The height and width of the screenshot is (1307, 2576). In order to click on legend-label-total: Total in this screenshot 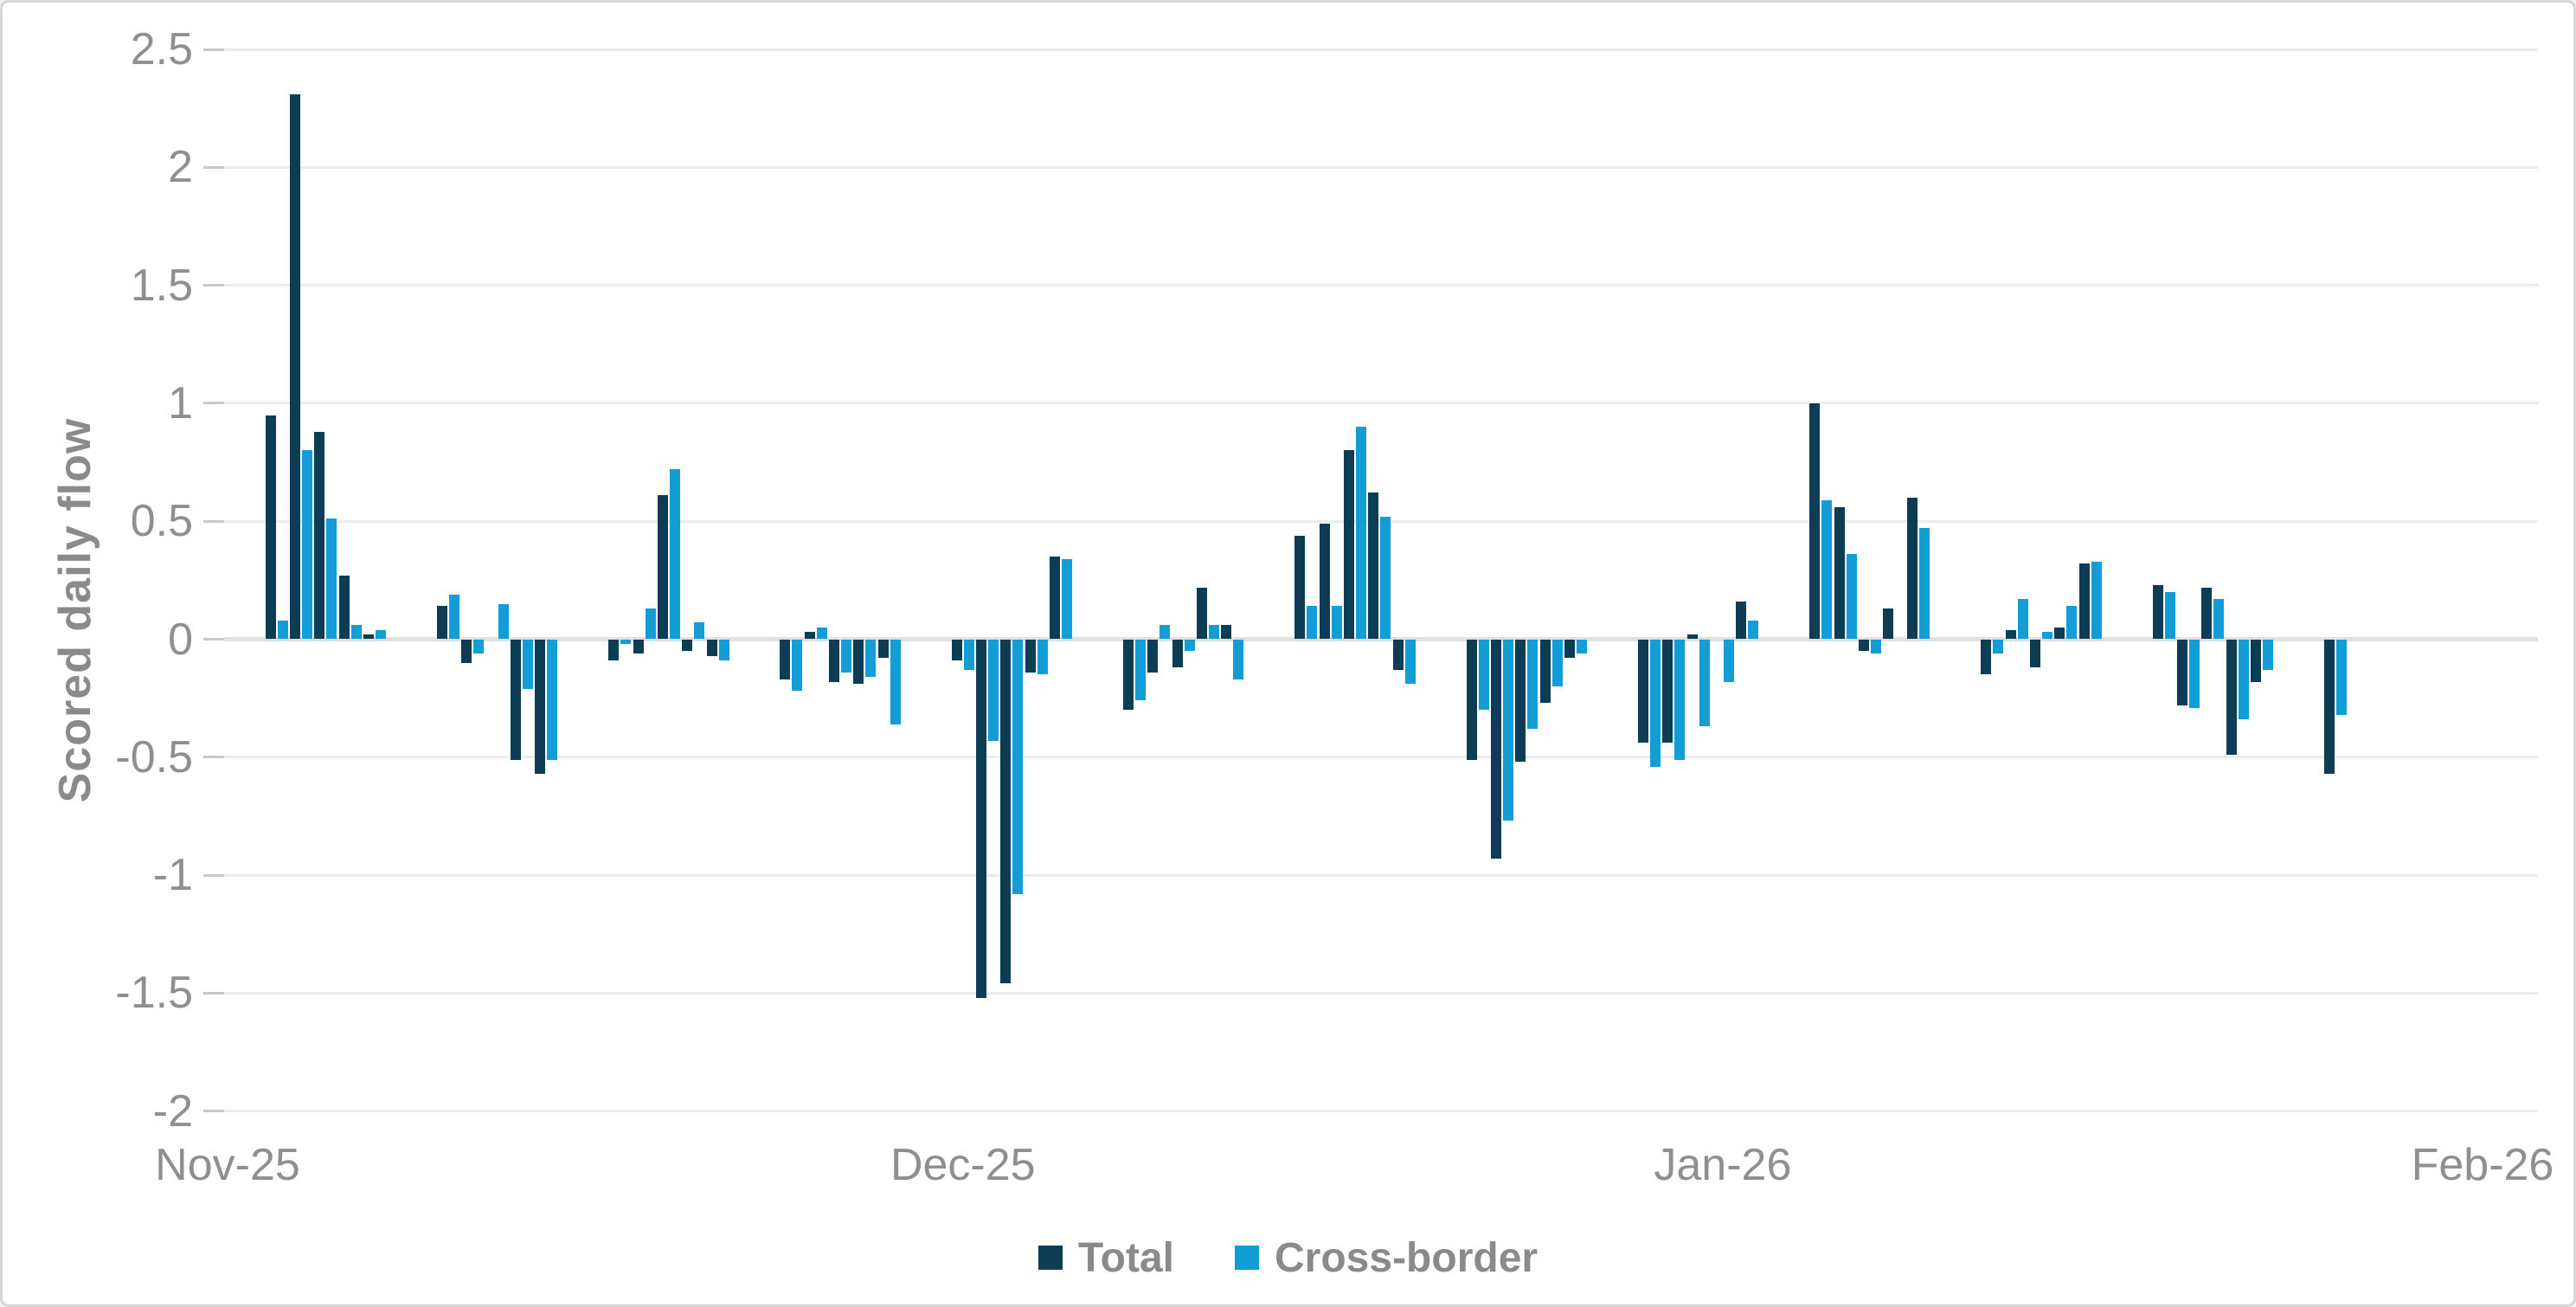, I will do `click(1126, 1257)`.